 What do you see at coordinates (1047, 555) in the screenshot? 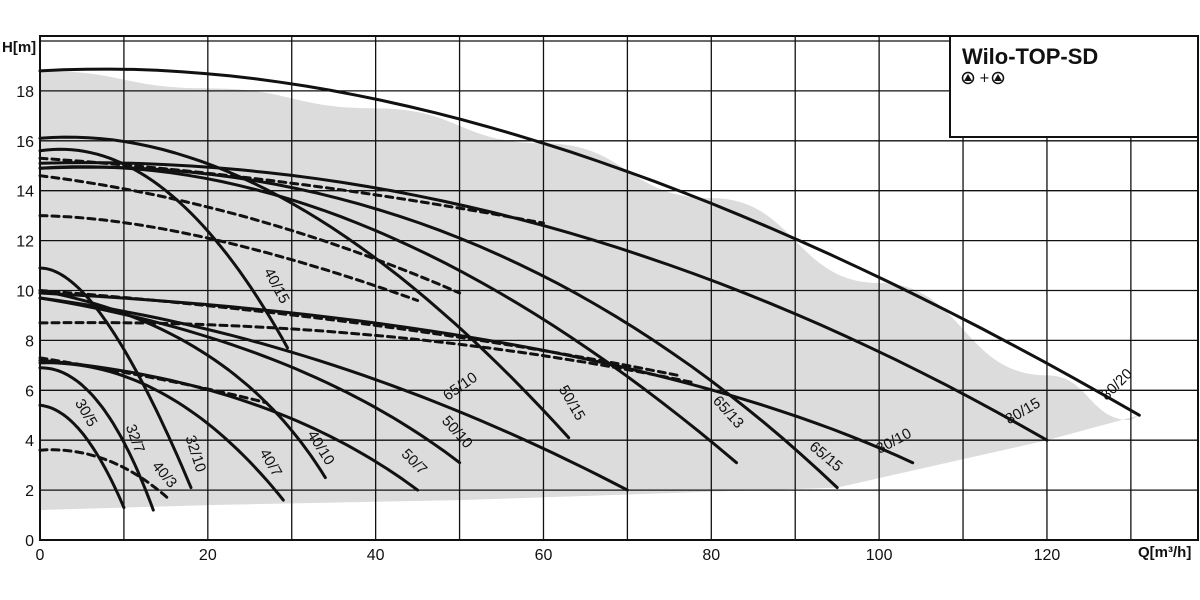
I see `x-tick-label: 120` at bounding box center [1047, 555].